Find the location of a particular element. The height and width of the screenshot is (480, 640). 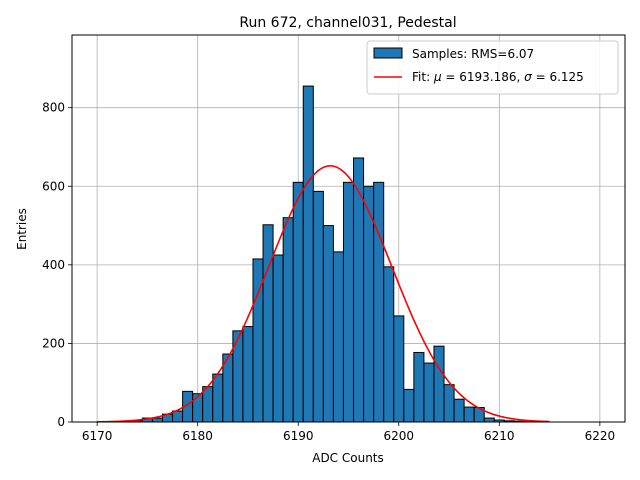

legend-patch-samples is located at coordinates (388, 53).